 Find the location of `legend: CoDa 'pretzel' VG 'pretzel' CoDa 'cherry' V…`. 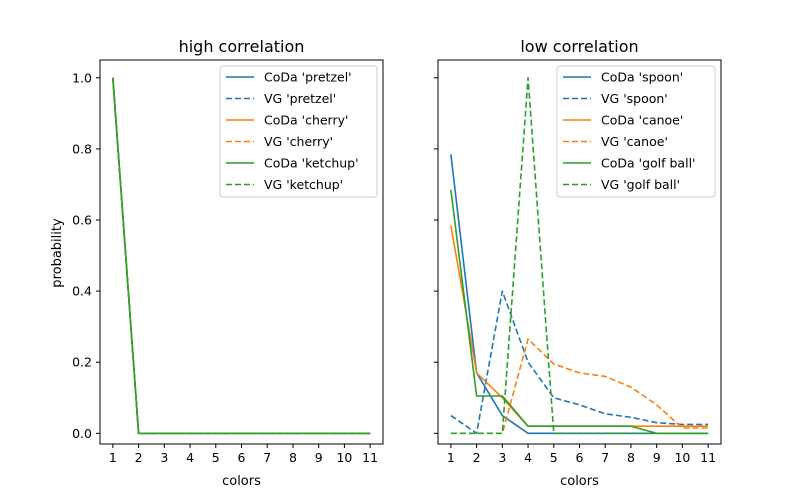

legend: CoDa 'pretzel' VG 'pretzel' CoDa 'cherry' V… is located at coordinates (298, 131).